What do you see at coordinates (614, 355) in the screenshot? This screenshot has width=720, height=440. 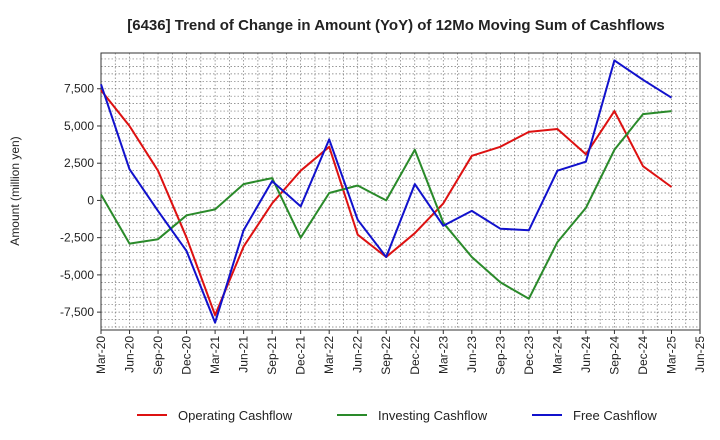 I see `x-tick-label: Sep-24` at bounding box center [614, 355].